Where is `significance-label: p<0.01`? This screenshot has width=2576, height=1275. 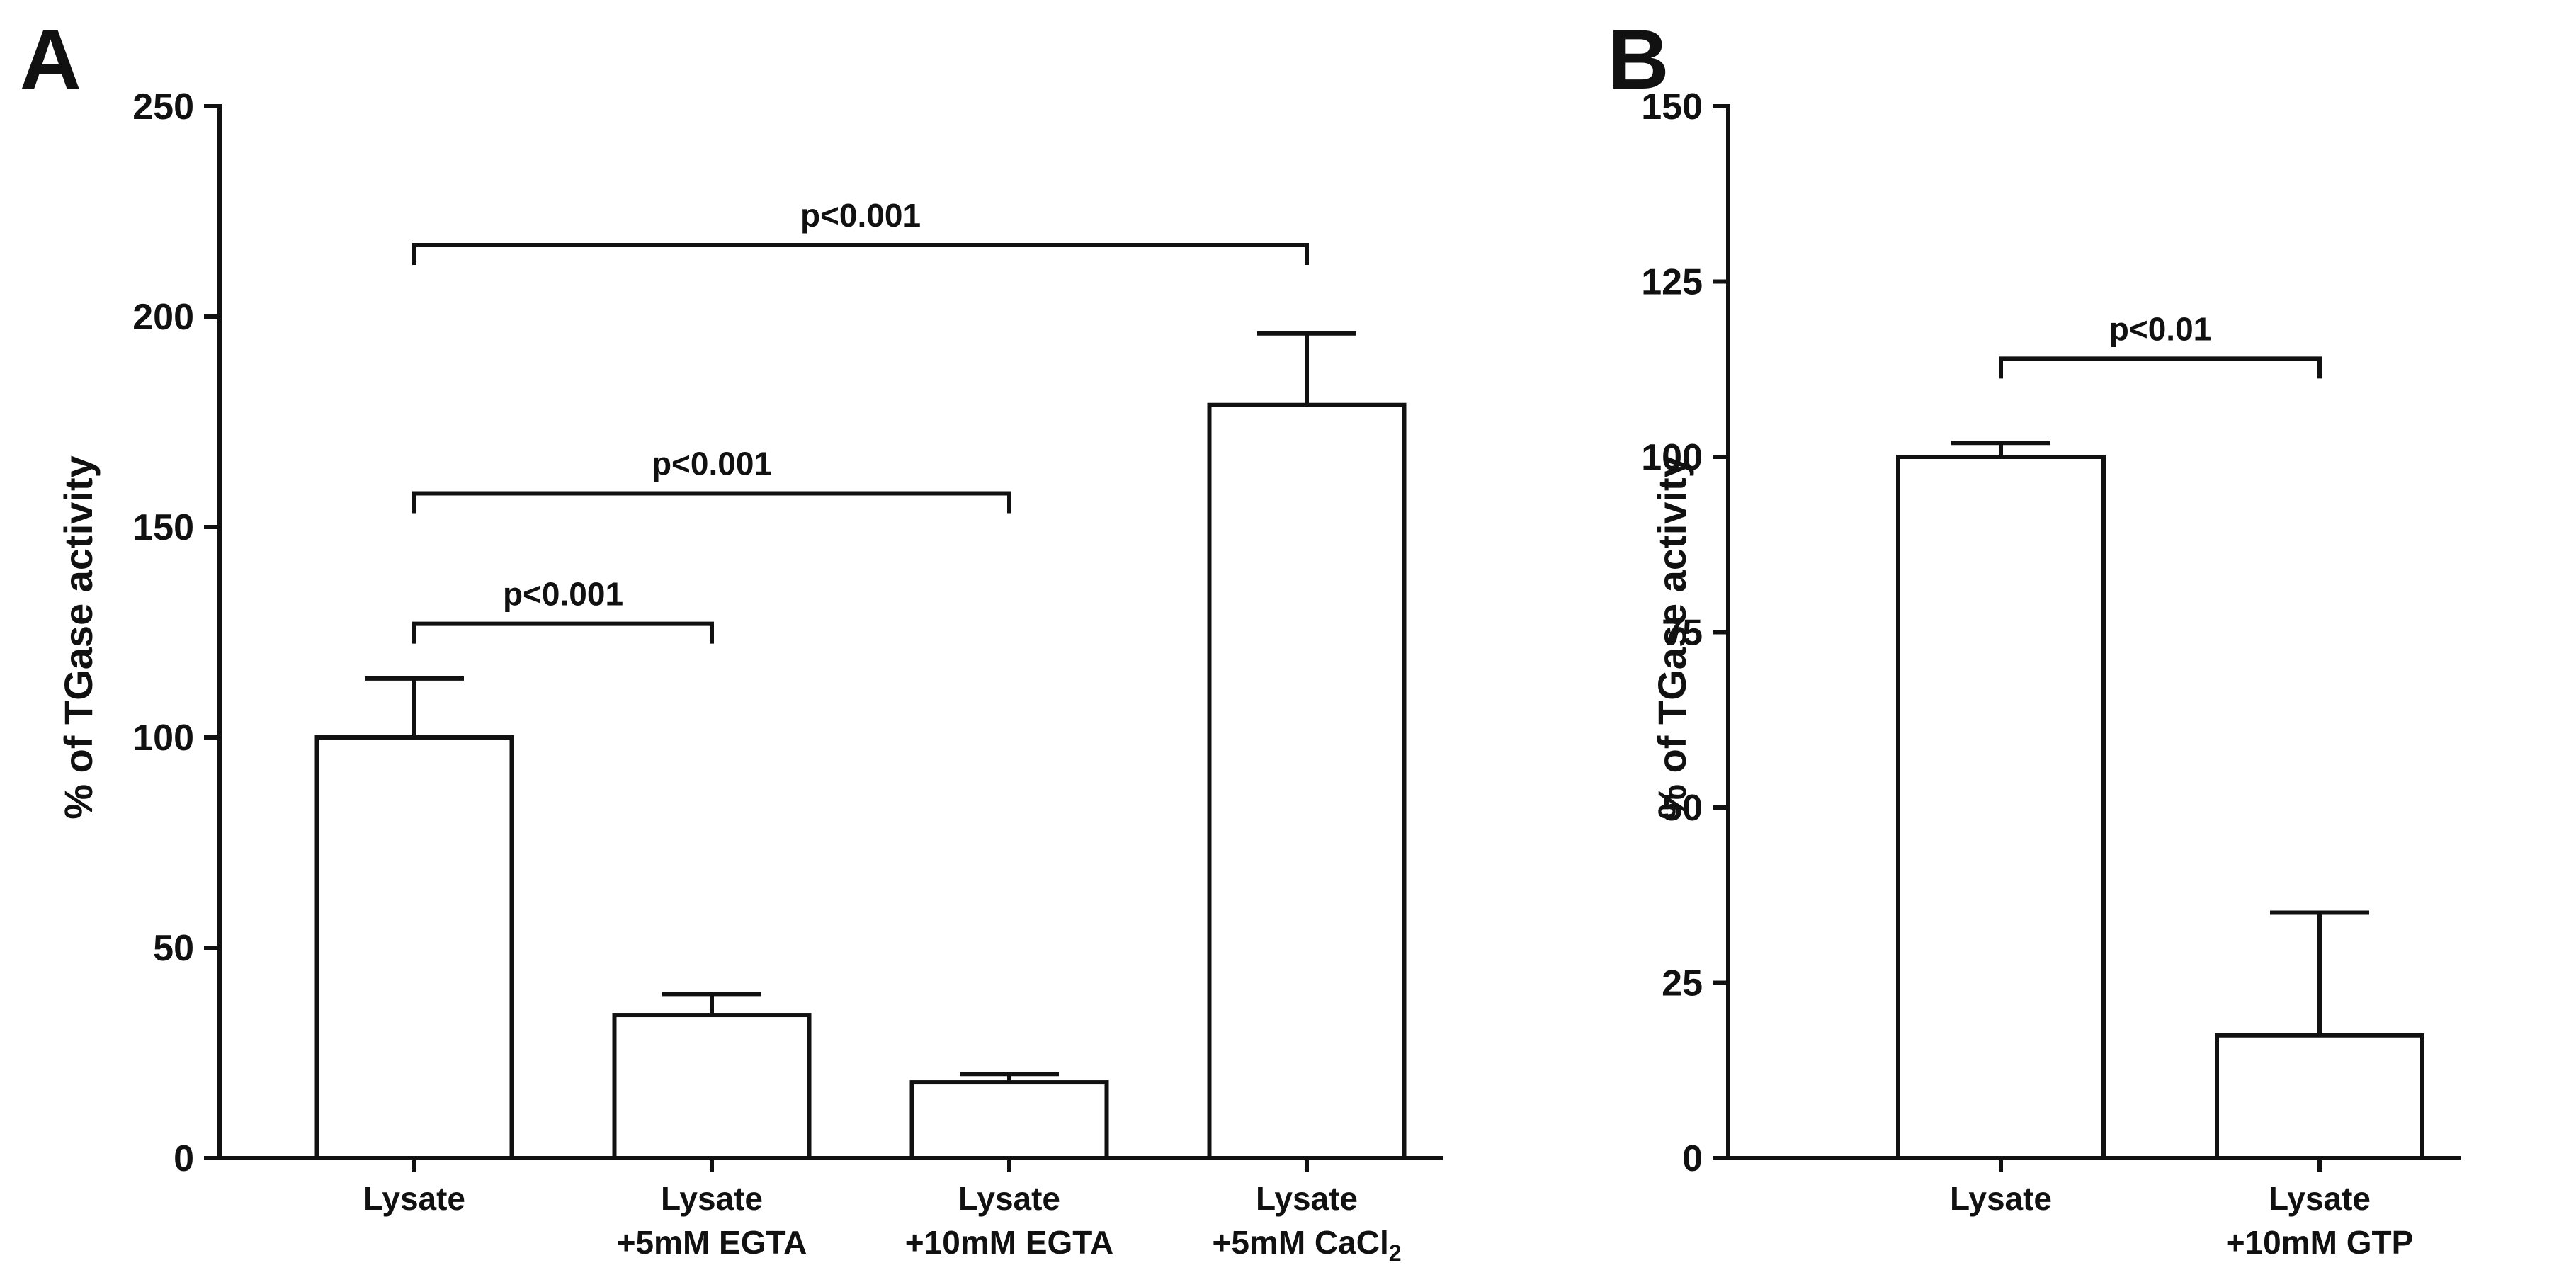
significance-label: p<0.01 is located at coordinates (2160, 329).